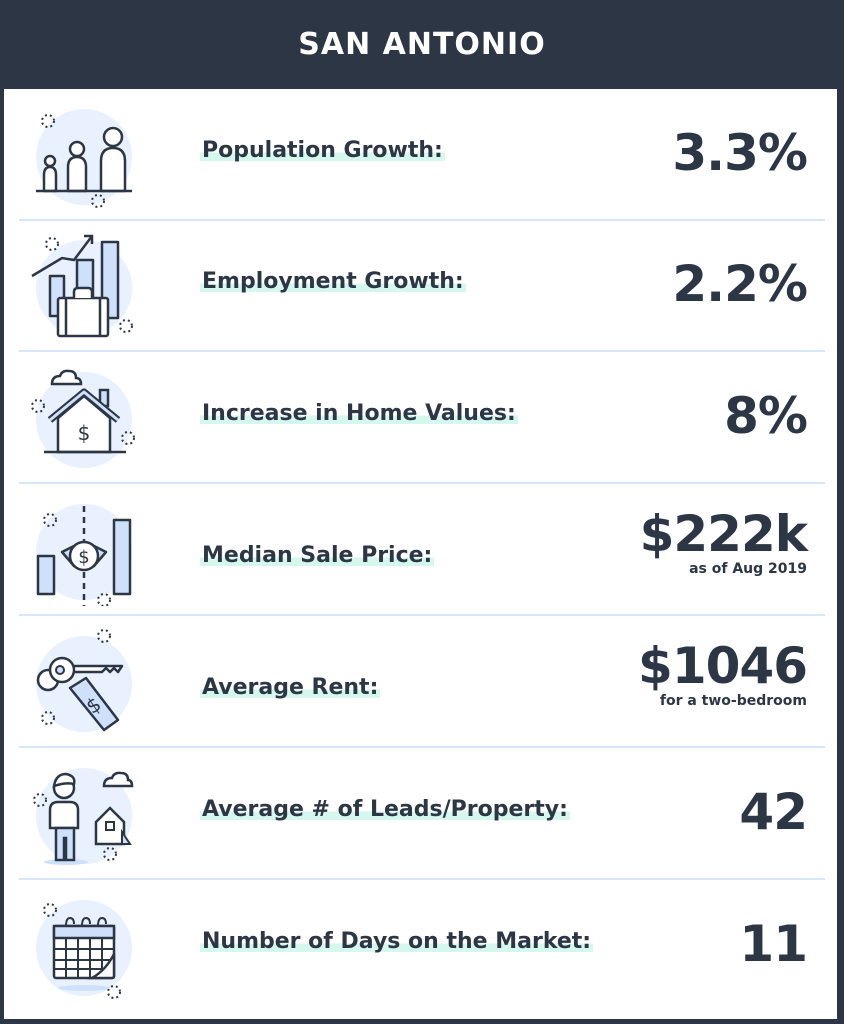  Describe the element at coordinates (723, 673) in the screenshot. I see `stat-value: $1046 for a two-bedroom` at that location.